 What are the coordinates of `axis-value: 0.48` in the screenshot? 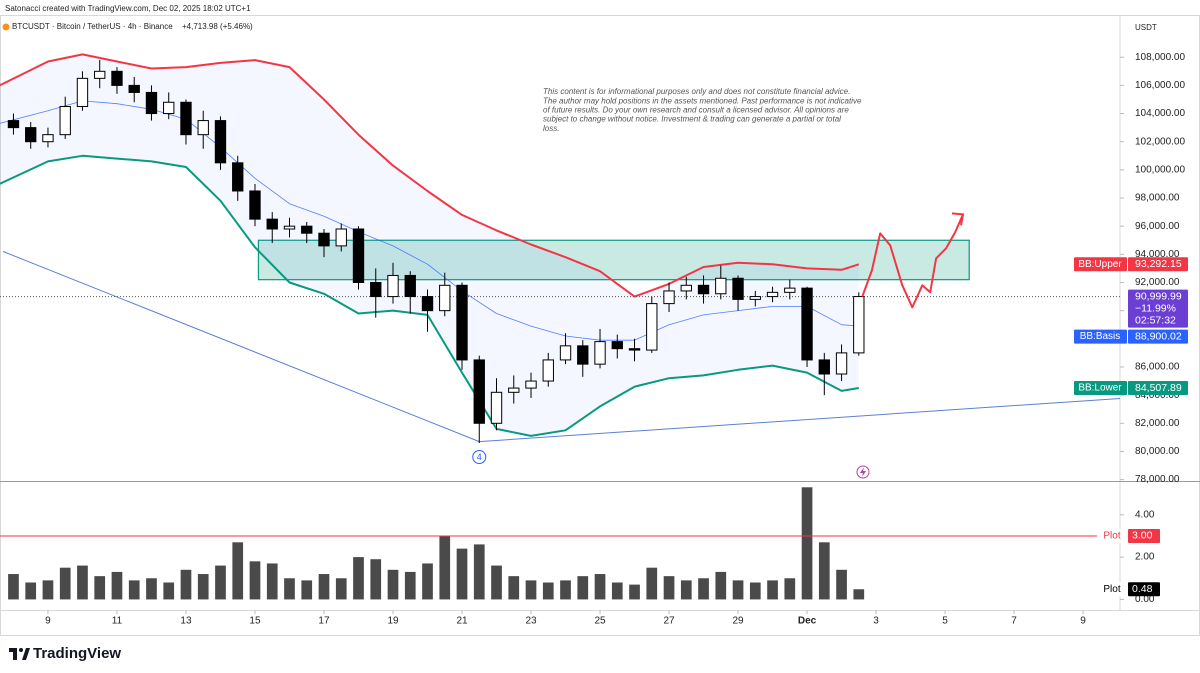 It's located at (1142, 589).